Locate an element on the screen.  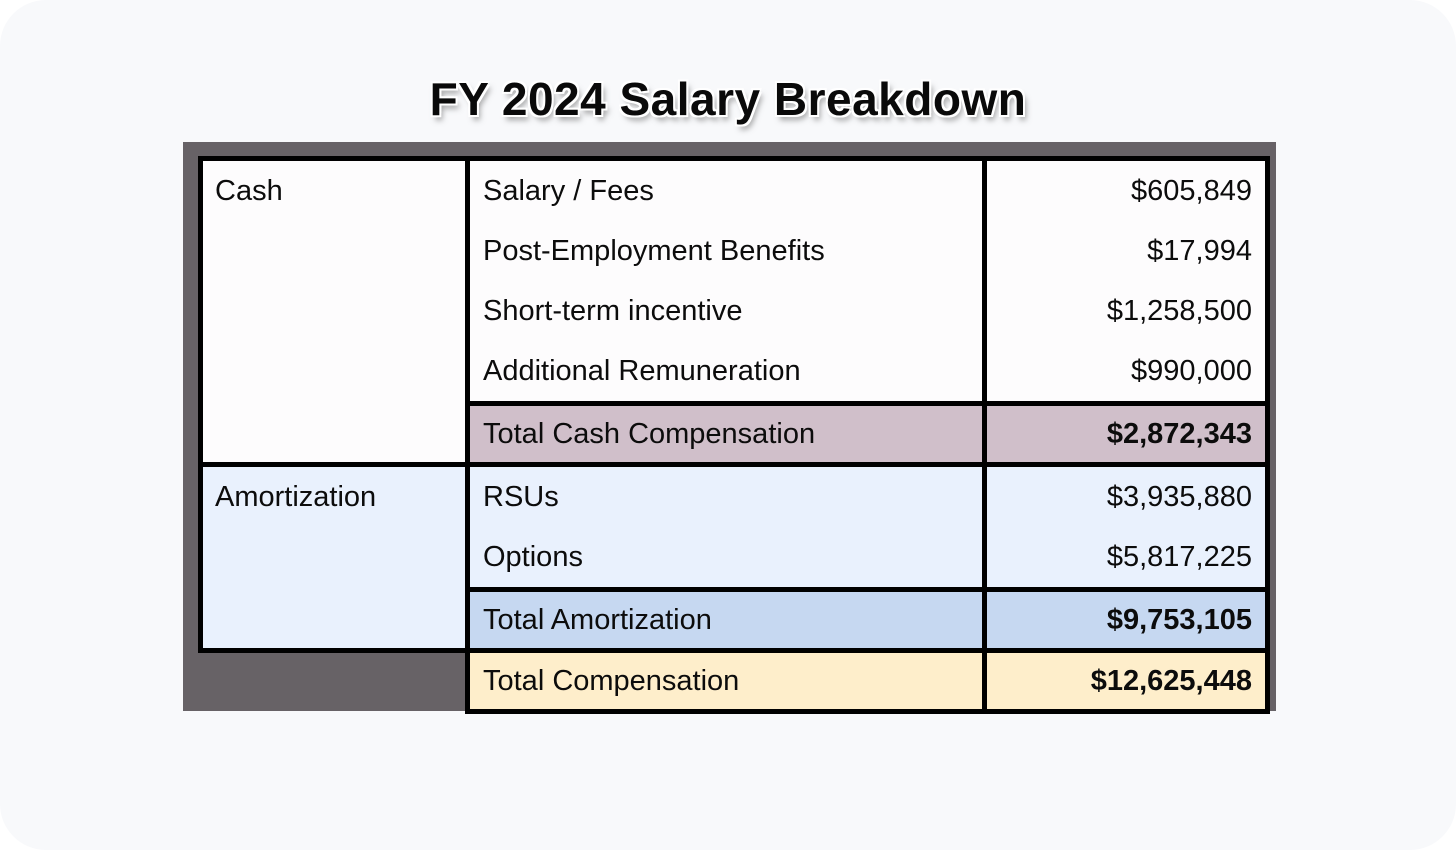
category-label-cash: Cash is located at coordinates (249, 191).